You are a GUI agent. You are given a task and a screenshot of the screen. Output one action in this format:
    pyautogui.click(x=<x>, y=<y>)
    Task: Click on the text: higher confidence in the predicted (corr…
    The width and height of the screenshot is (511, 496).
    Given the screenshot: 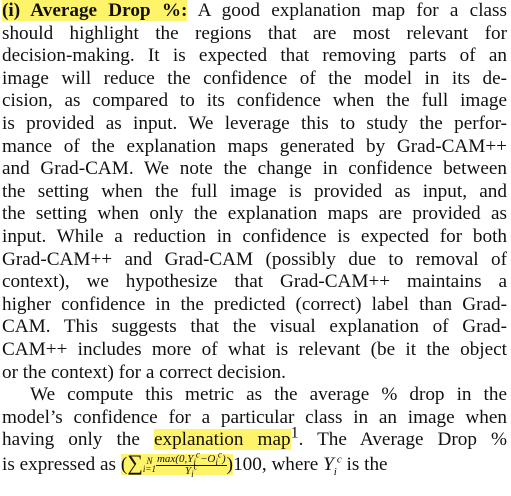 What is the action you would take?
    pyautogui.click(x=254, y=304)
    